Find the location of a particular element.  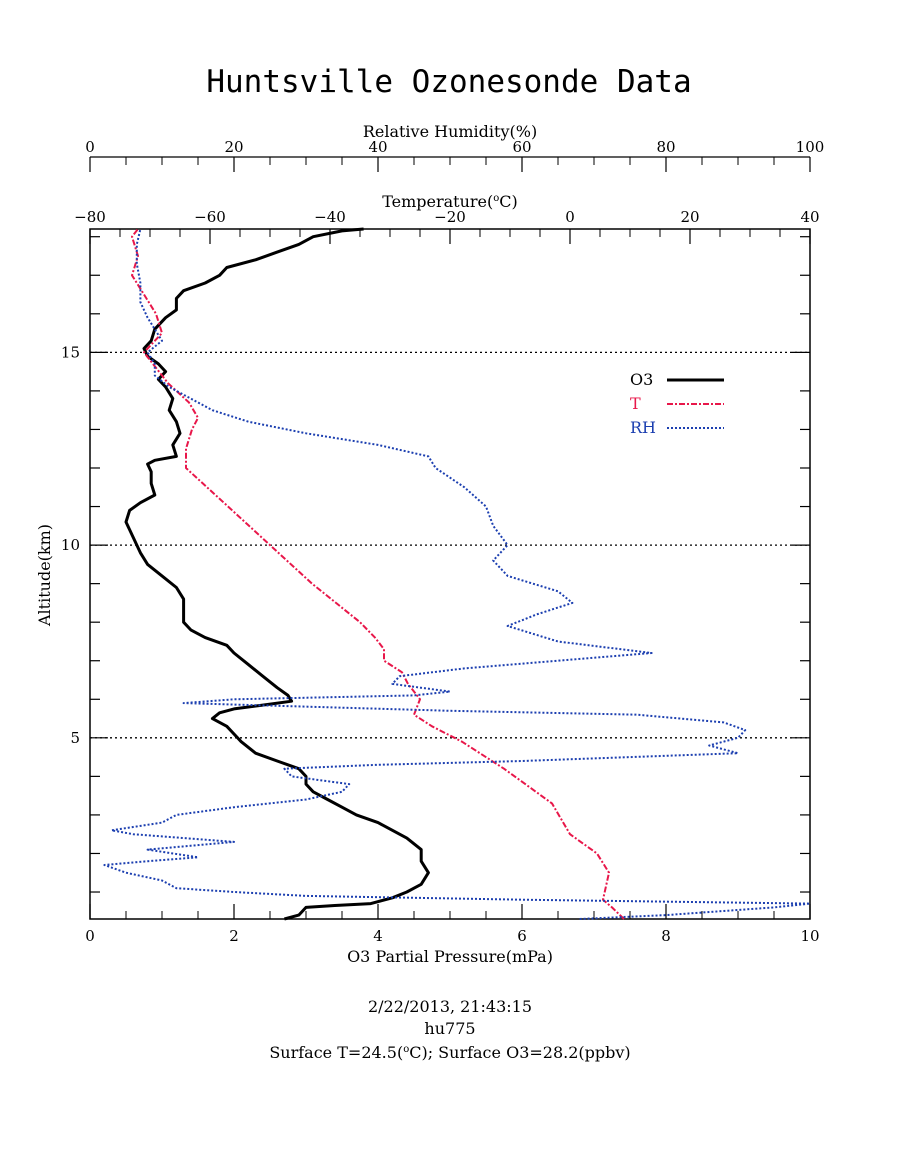

altitude-axis-label: Altitude(km) is located at coordinates (44, 575).